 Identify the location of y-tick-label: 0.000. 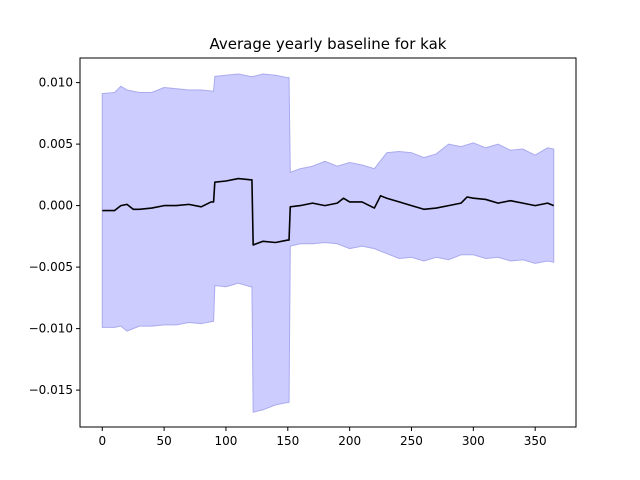
(56, 206).